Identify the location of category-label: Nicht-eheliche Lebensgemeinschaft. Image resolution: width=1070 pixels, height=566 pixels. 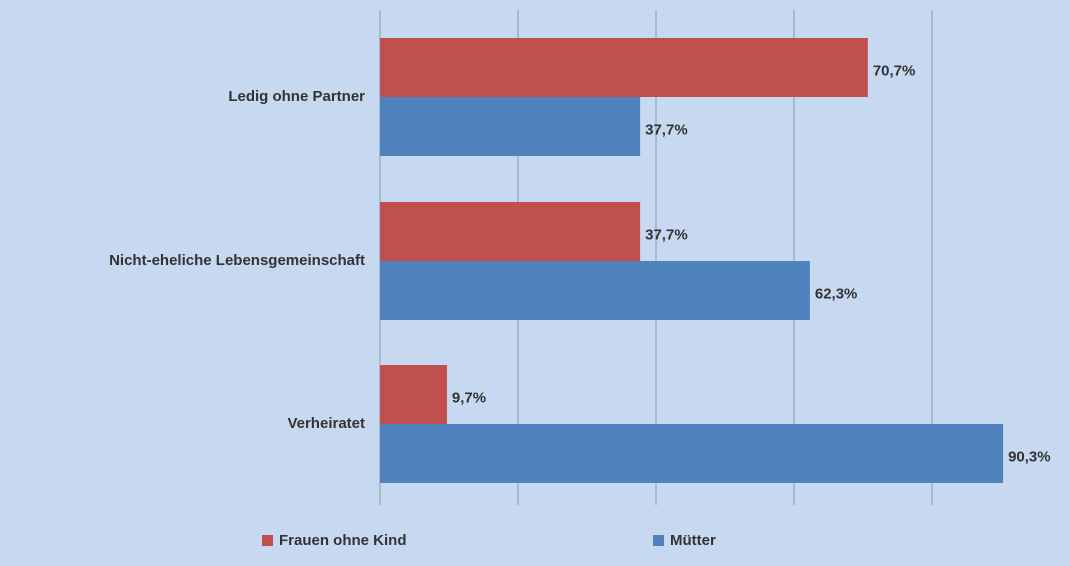
(237, 260).